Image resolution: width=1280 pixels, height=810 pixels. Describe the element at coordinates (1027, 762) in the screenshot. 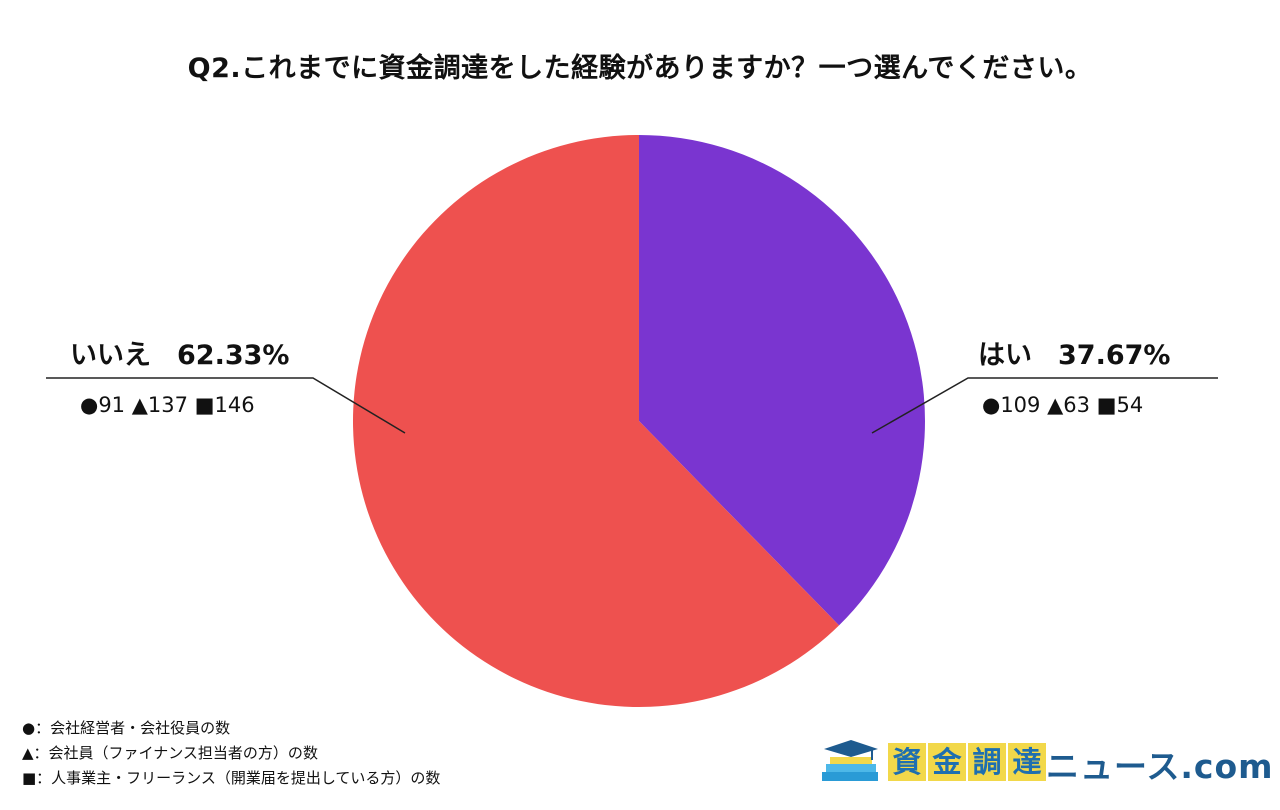

I see `logo-char-4: 達` at that location.